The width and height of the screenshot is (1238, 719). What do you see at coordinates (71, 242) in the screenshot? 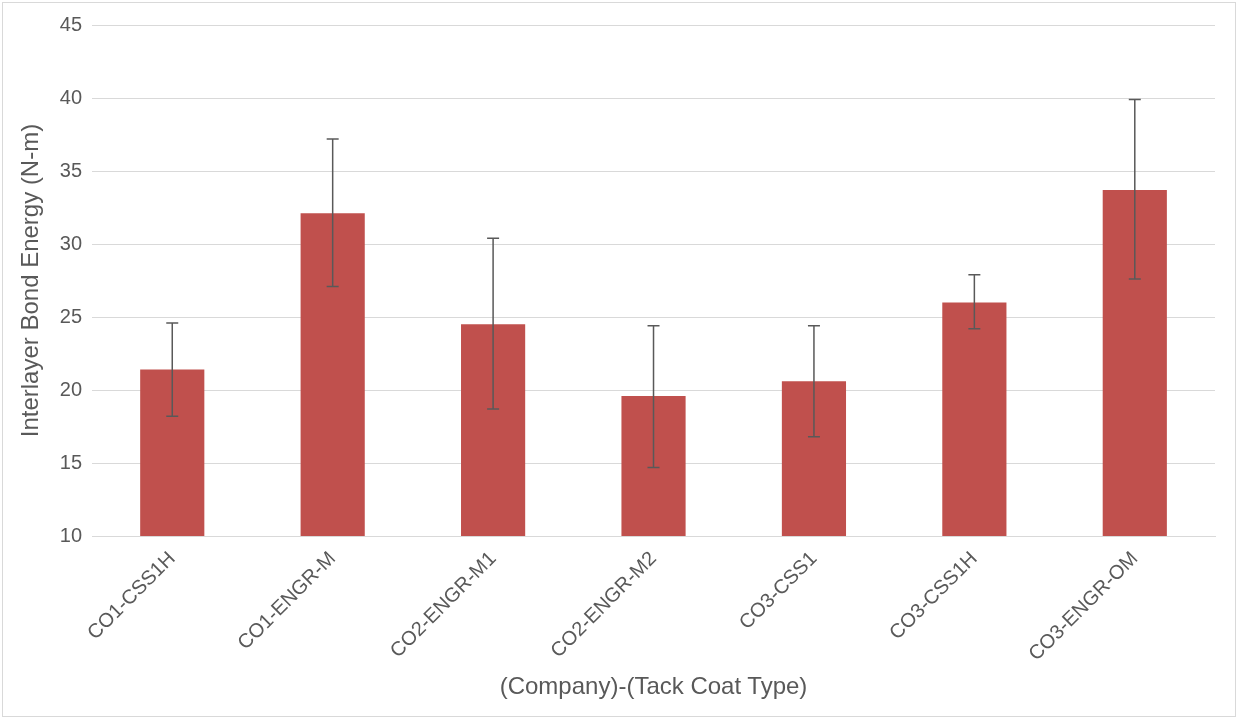
I see `y-tick-label: 30` at bounding box center [71, 242].